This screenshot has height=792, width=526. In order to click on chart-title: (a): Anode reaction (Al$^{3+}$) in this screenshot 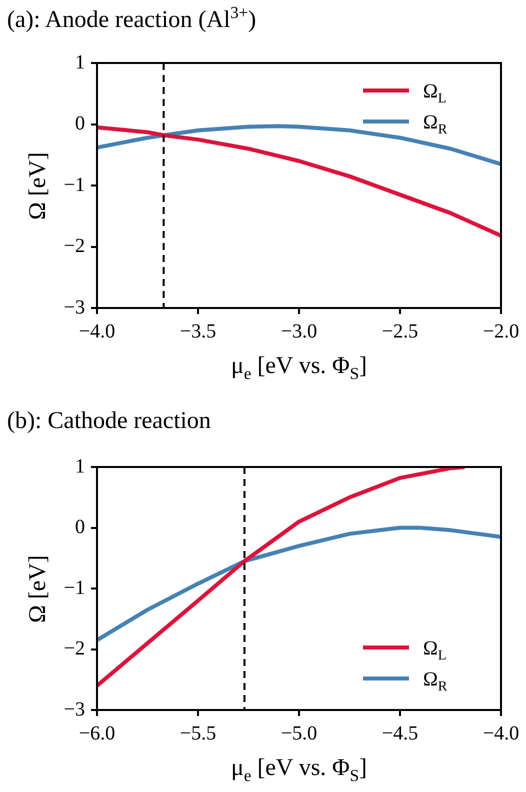, I will do `click(131, 18)`.